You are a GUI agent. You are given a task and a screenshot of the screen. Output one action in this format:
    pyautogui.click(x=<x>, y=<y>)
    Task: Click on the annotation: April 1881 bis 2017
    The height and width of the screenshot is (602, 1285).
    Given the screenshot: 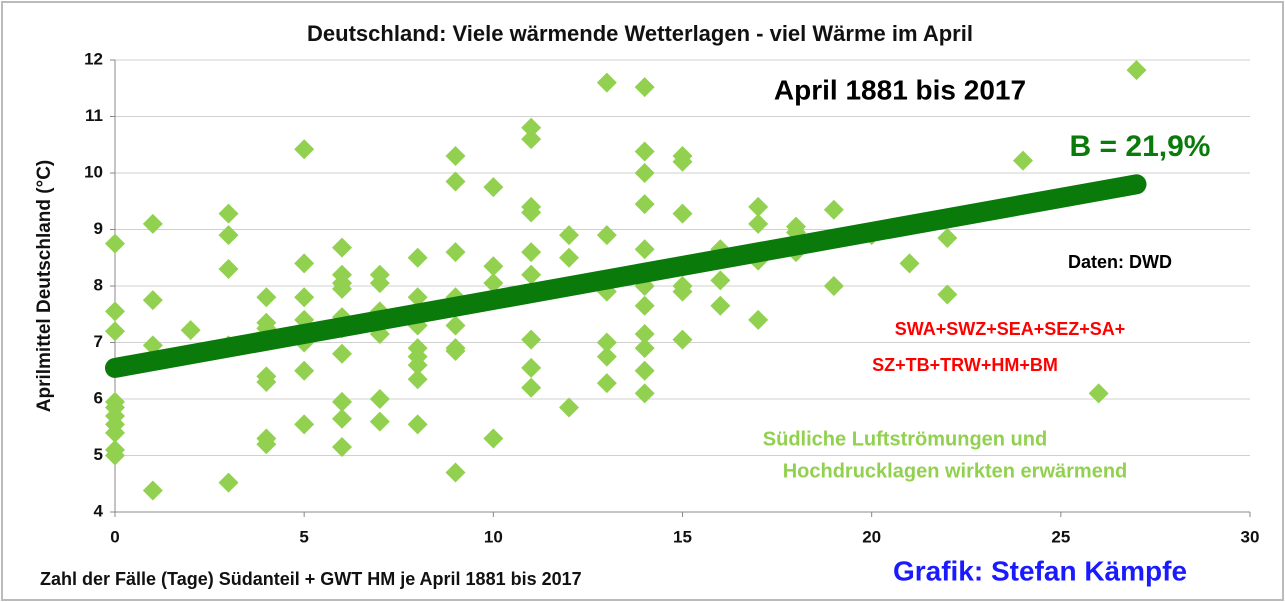 What is the action you would take?
    pyautogui.click(x=900, y=89)
    